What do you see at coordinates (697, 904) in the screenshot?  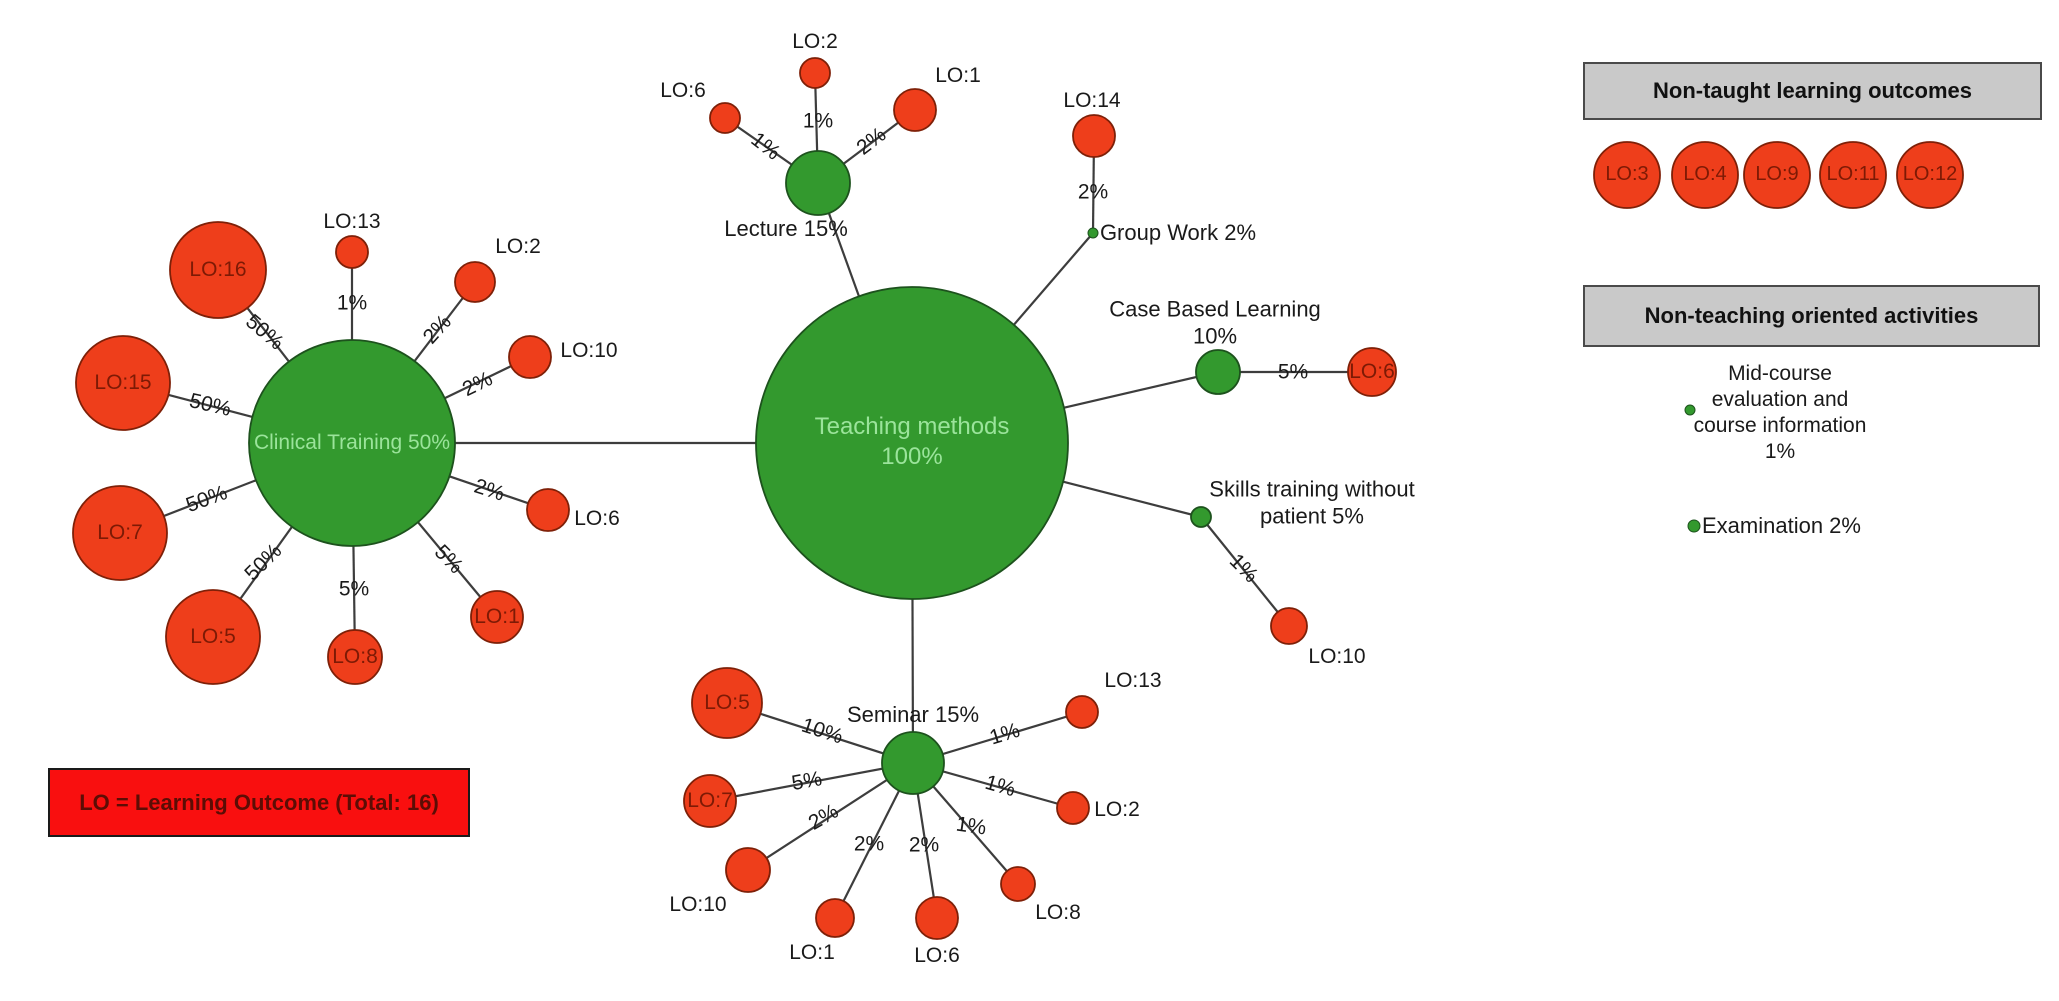 I see `label-seminar-lo10: LO:10` at bounding box center [697, 904].